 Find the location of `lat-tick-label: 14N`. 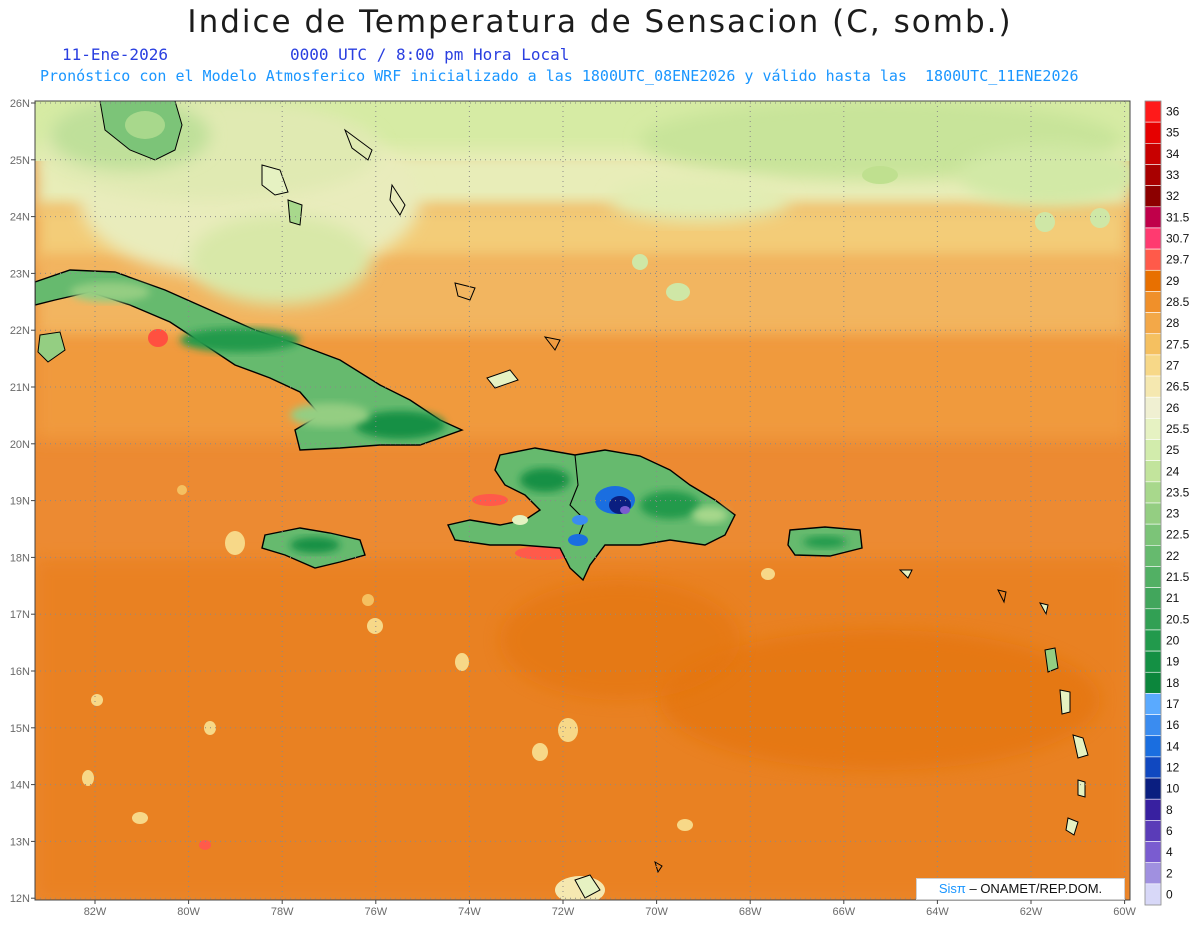

lat-tick-label: 14N is located at coordinates (20, 786).